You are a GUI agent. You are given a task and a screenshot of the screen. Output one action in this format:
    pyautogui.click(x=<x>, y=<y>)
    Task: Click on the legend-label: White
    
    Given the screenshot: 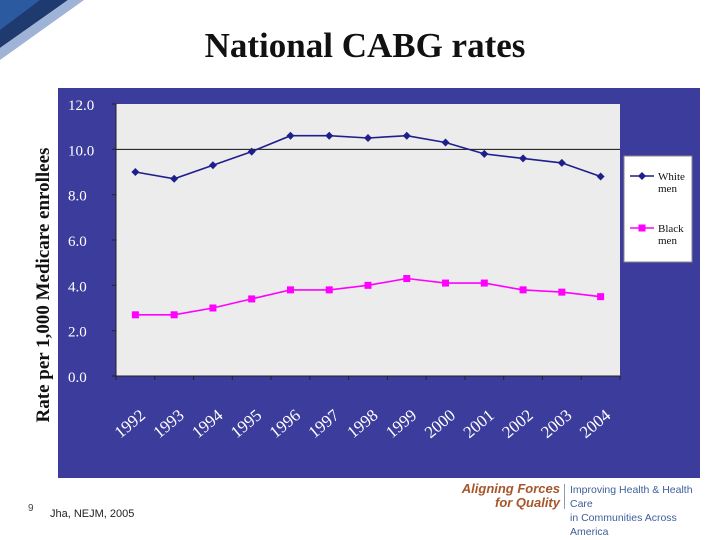 What is the action you would take?
    pyautogui.click(x=671, y=177)
    